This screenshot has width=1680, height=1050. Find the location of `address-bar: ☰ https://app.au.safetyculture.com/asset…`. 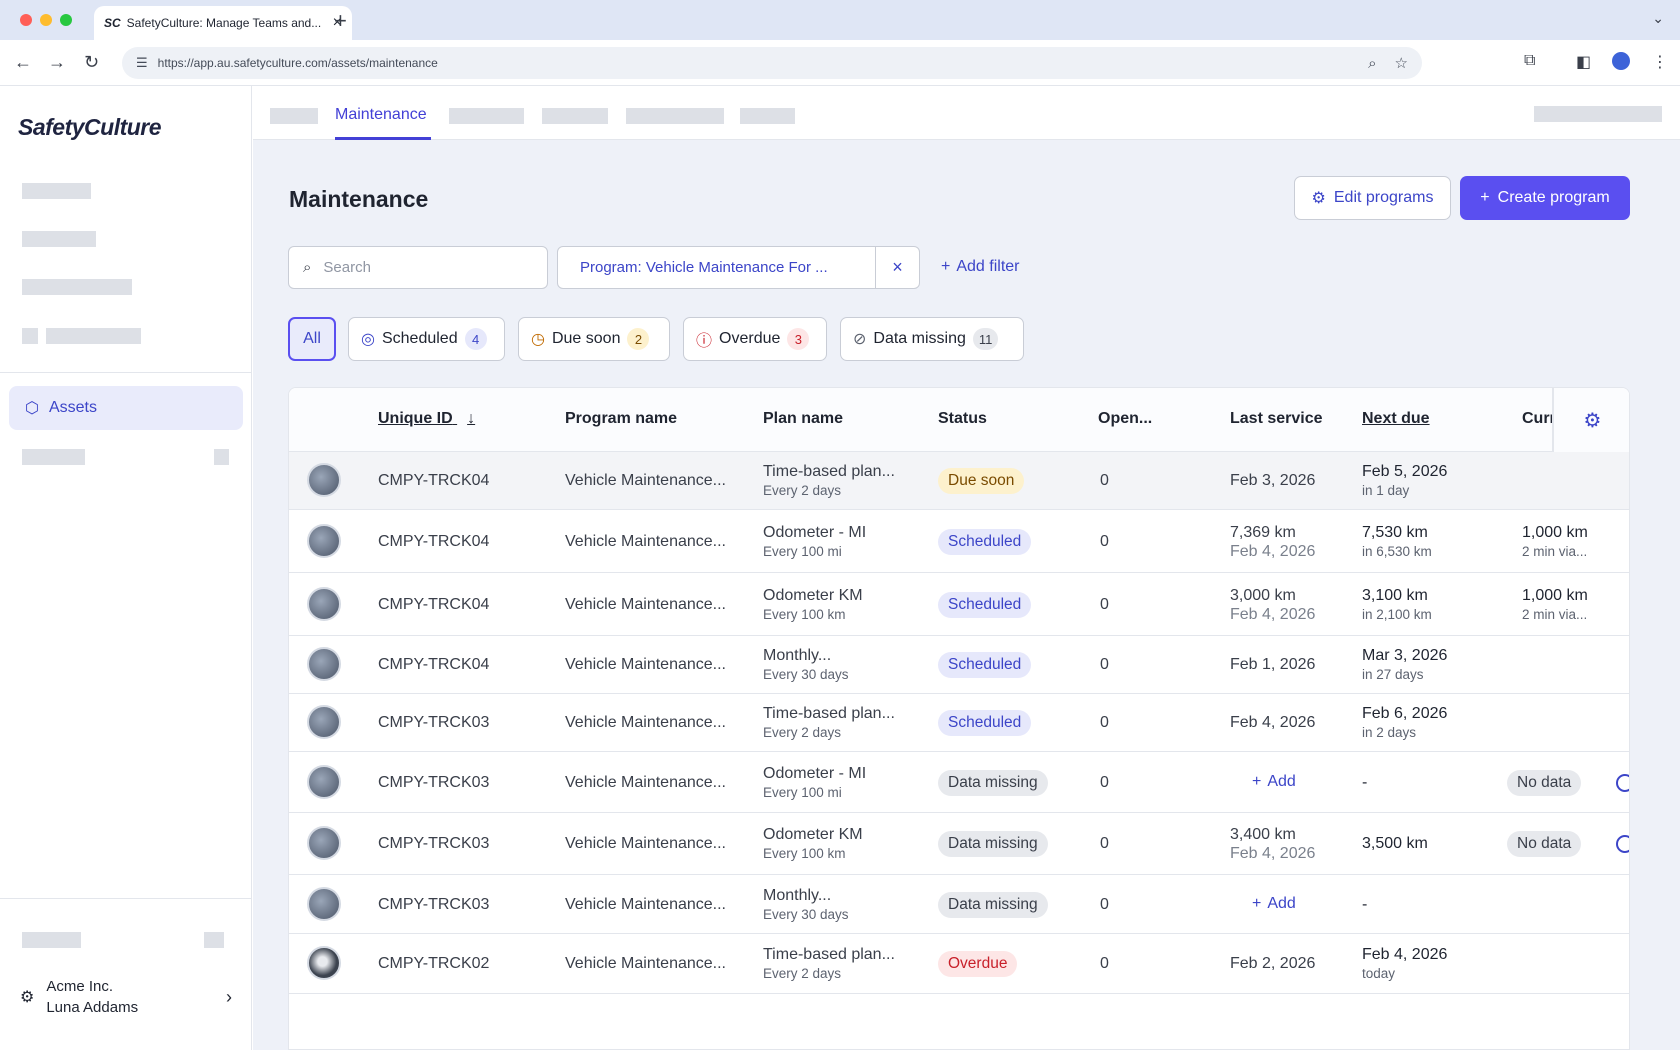

address-bar: ☰ https://app.au.safetyculture.com/asset… is located at coordinates (772, 63).